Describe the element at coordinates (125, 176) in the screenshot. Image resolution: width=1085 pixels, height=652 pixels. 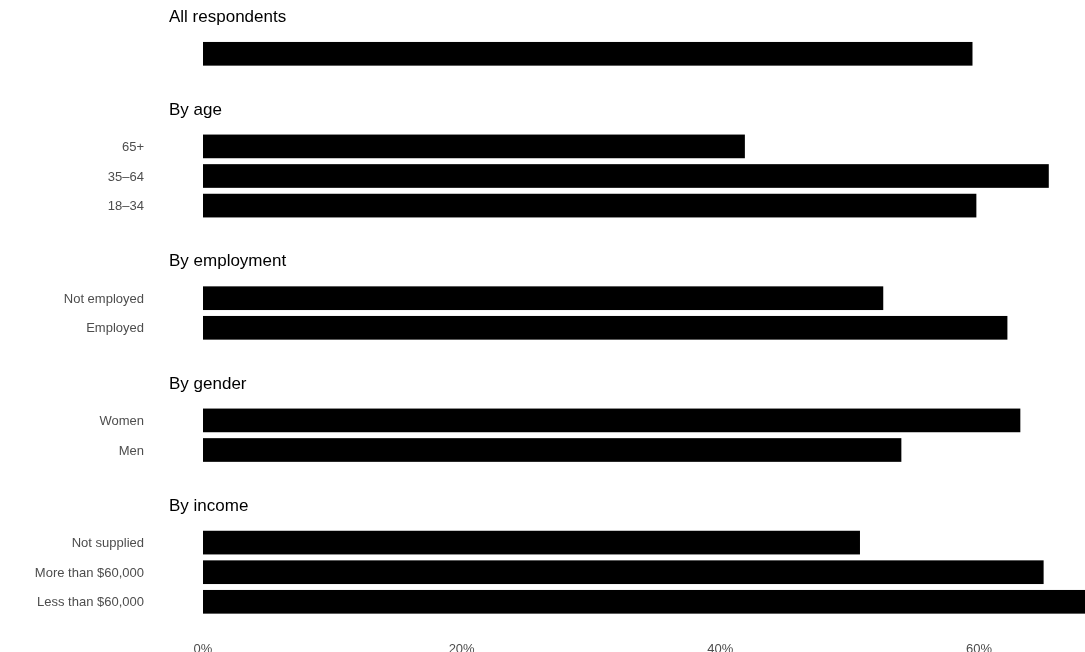
I see `y-tick-label: 35–64` at that location.